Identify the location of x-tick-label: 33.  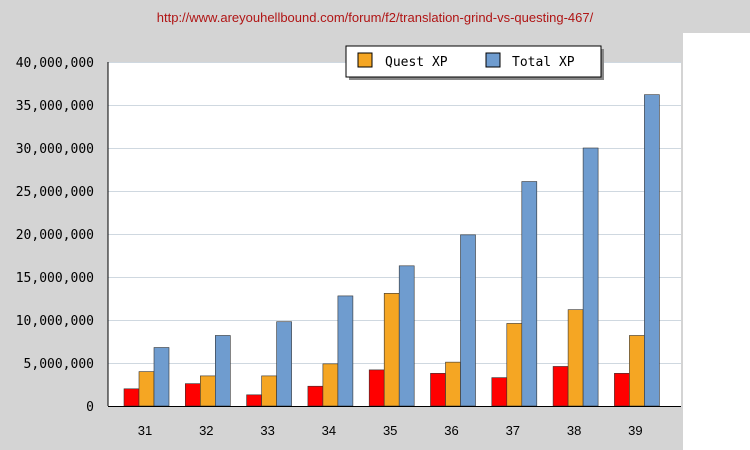
(267, 430).